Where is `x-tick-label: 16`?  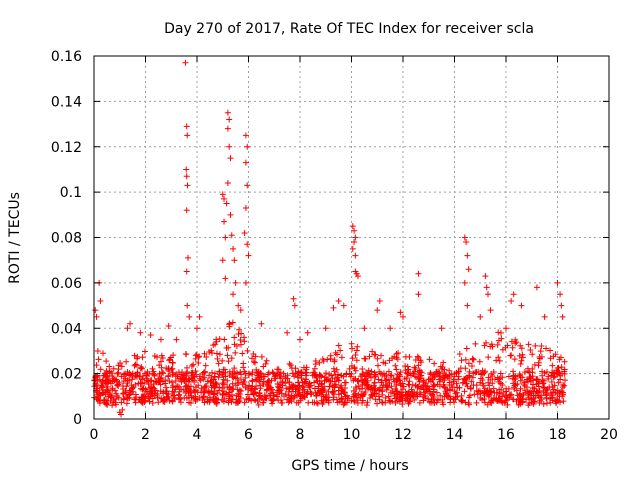
x-tick-label: 16 is located at coordinates (506, 435).